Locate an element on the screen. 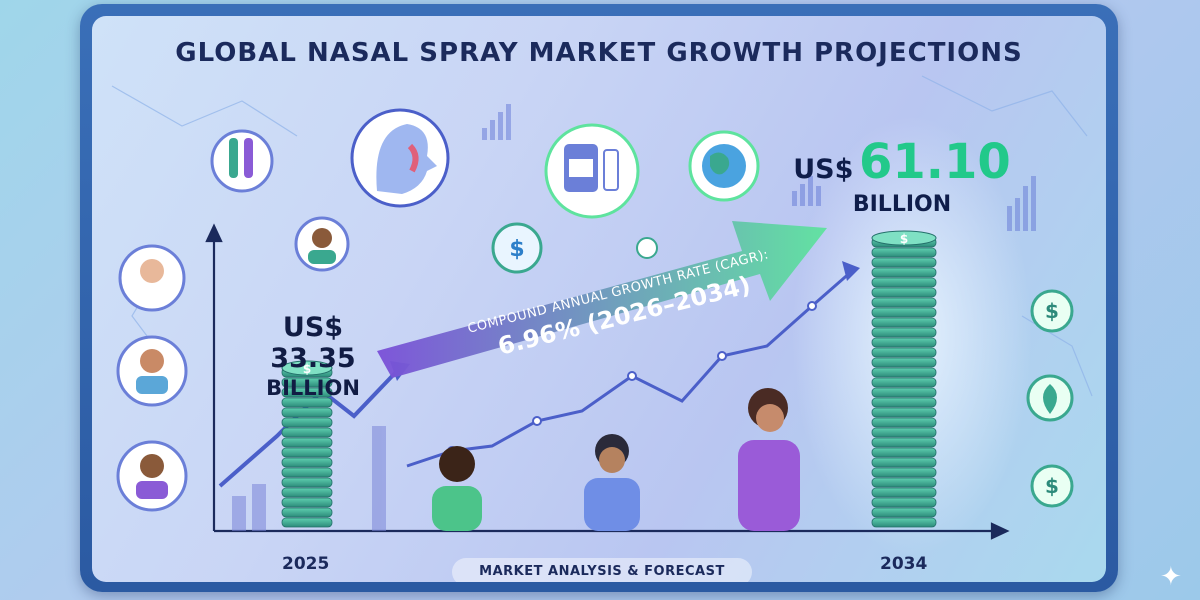  start-unit: BILLION is located at coordinates (313, 388).